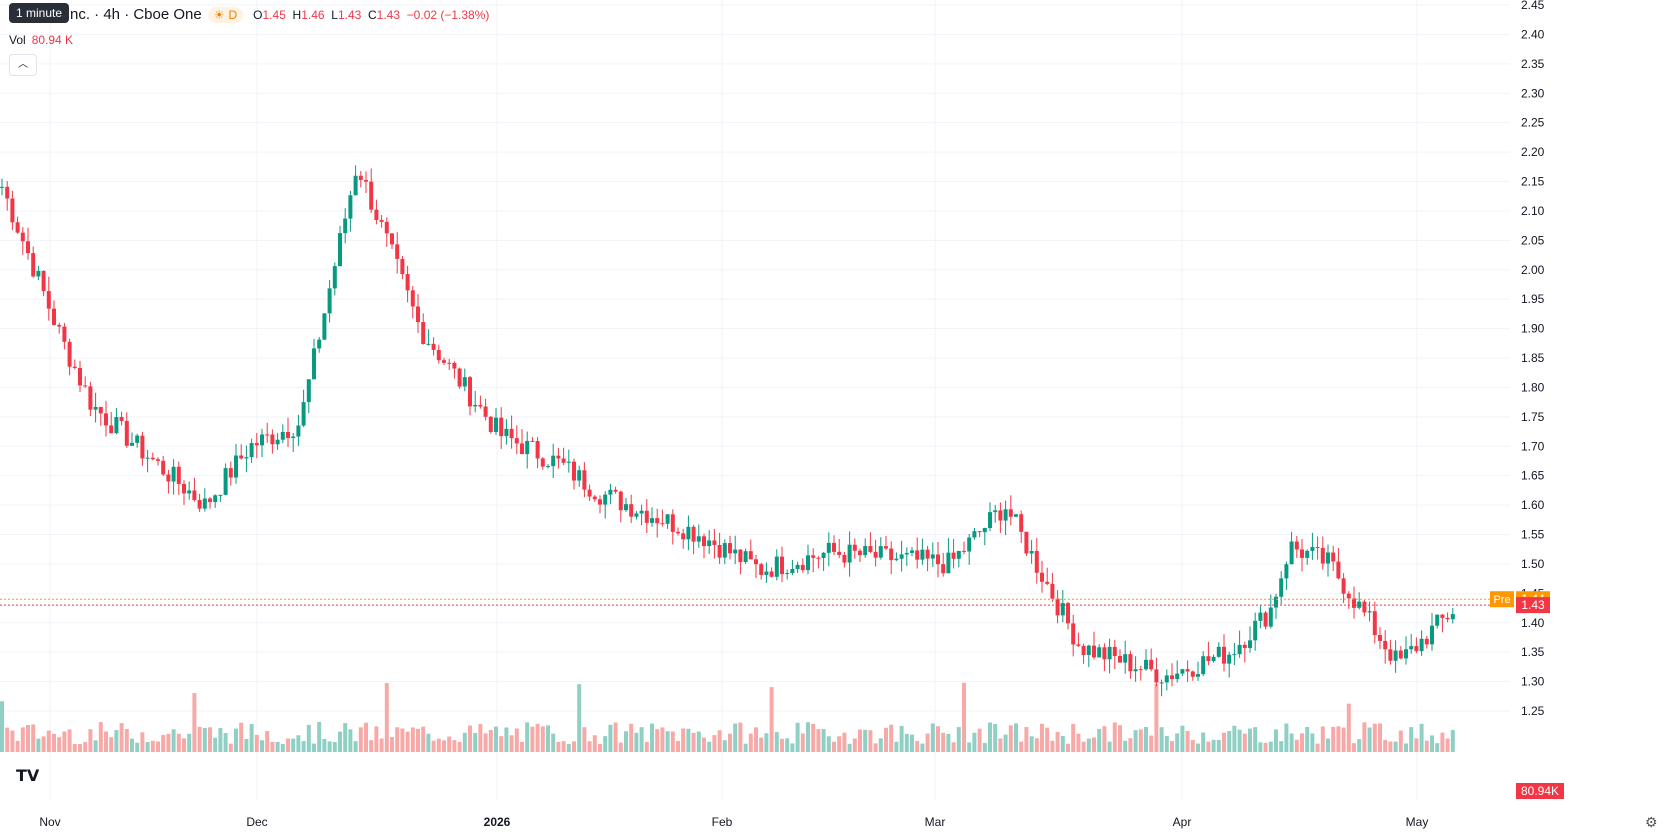 The height and width of the screenshot is (835, 1678). What do you see at coordinates (1651, 822) in the screenshot?
I see `gear-icon: ⚙` at bounding box center [1651, 822].